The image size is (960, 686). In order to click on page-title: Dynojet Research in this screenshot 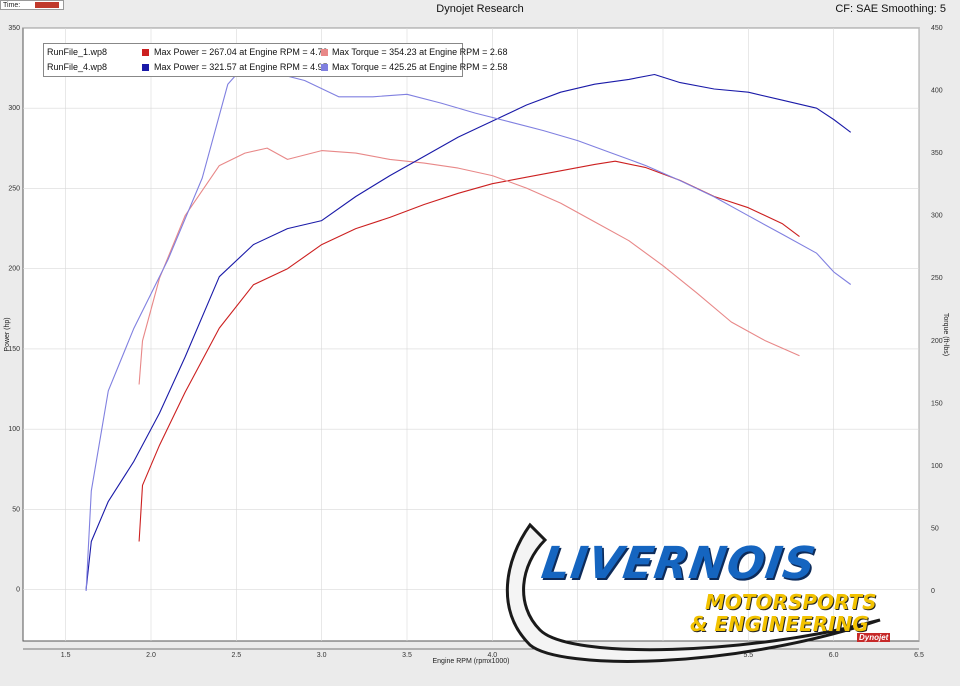, I will do `click(480, 9)`.